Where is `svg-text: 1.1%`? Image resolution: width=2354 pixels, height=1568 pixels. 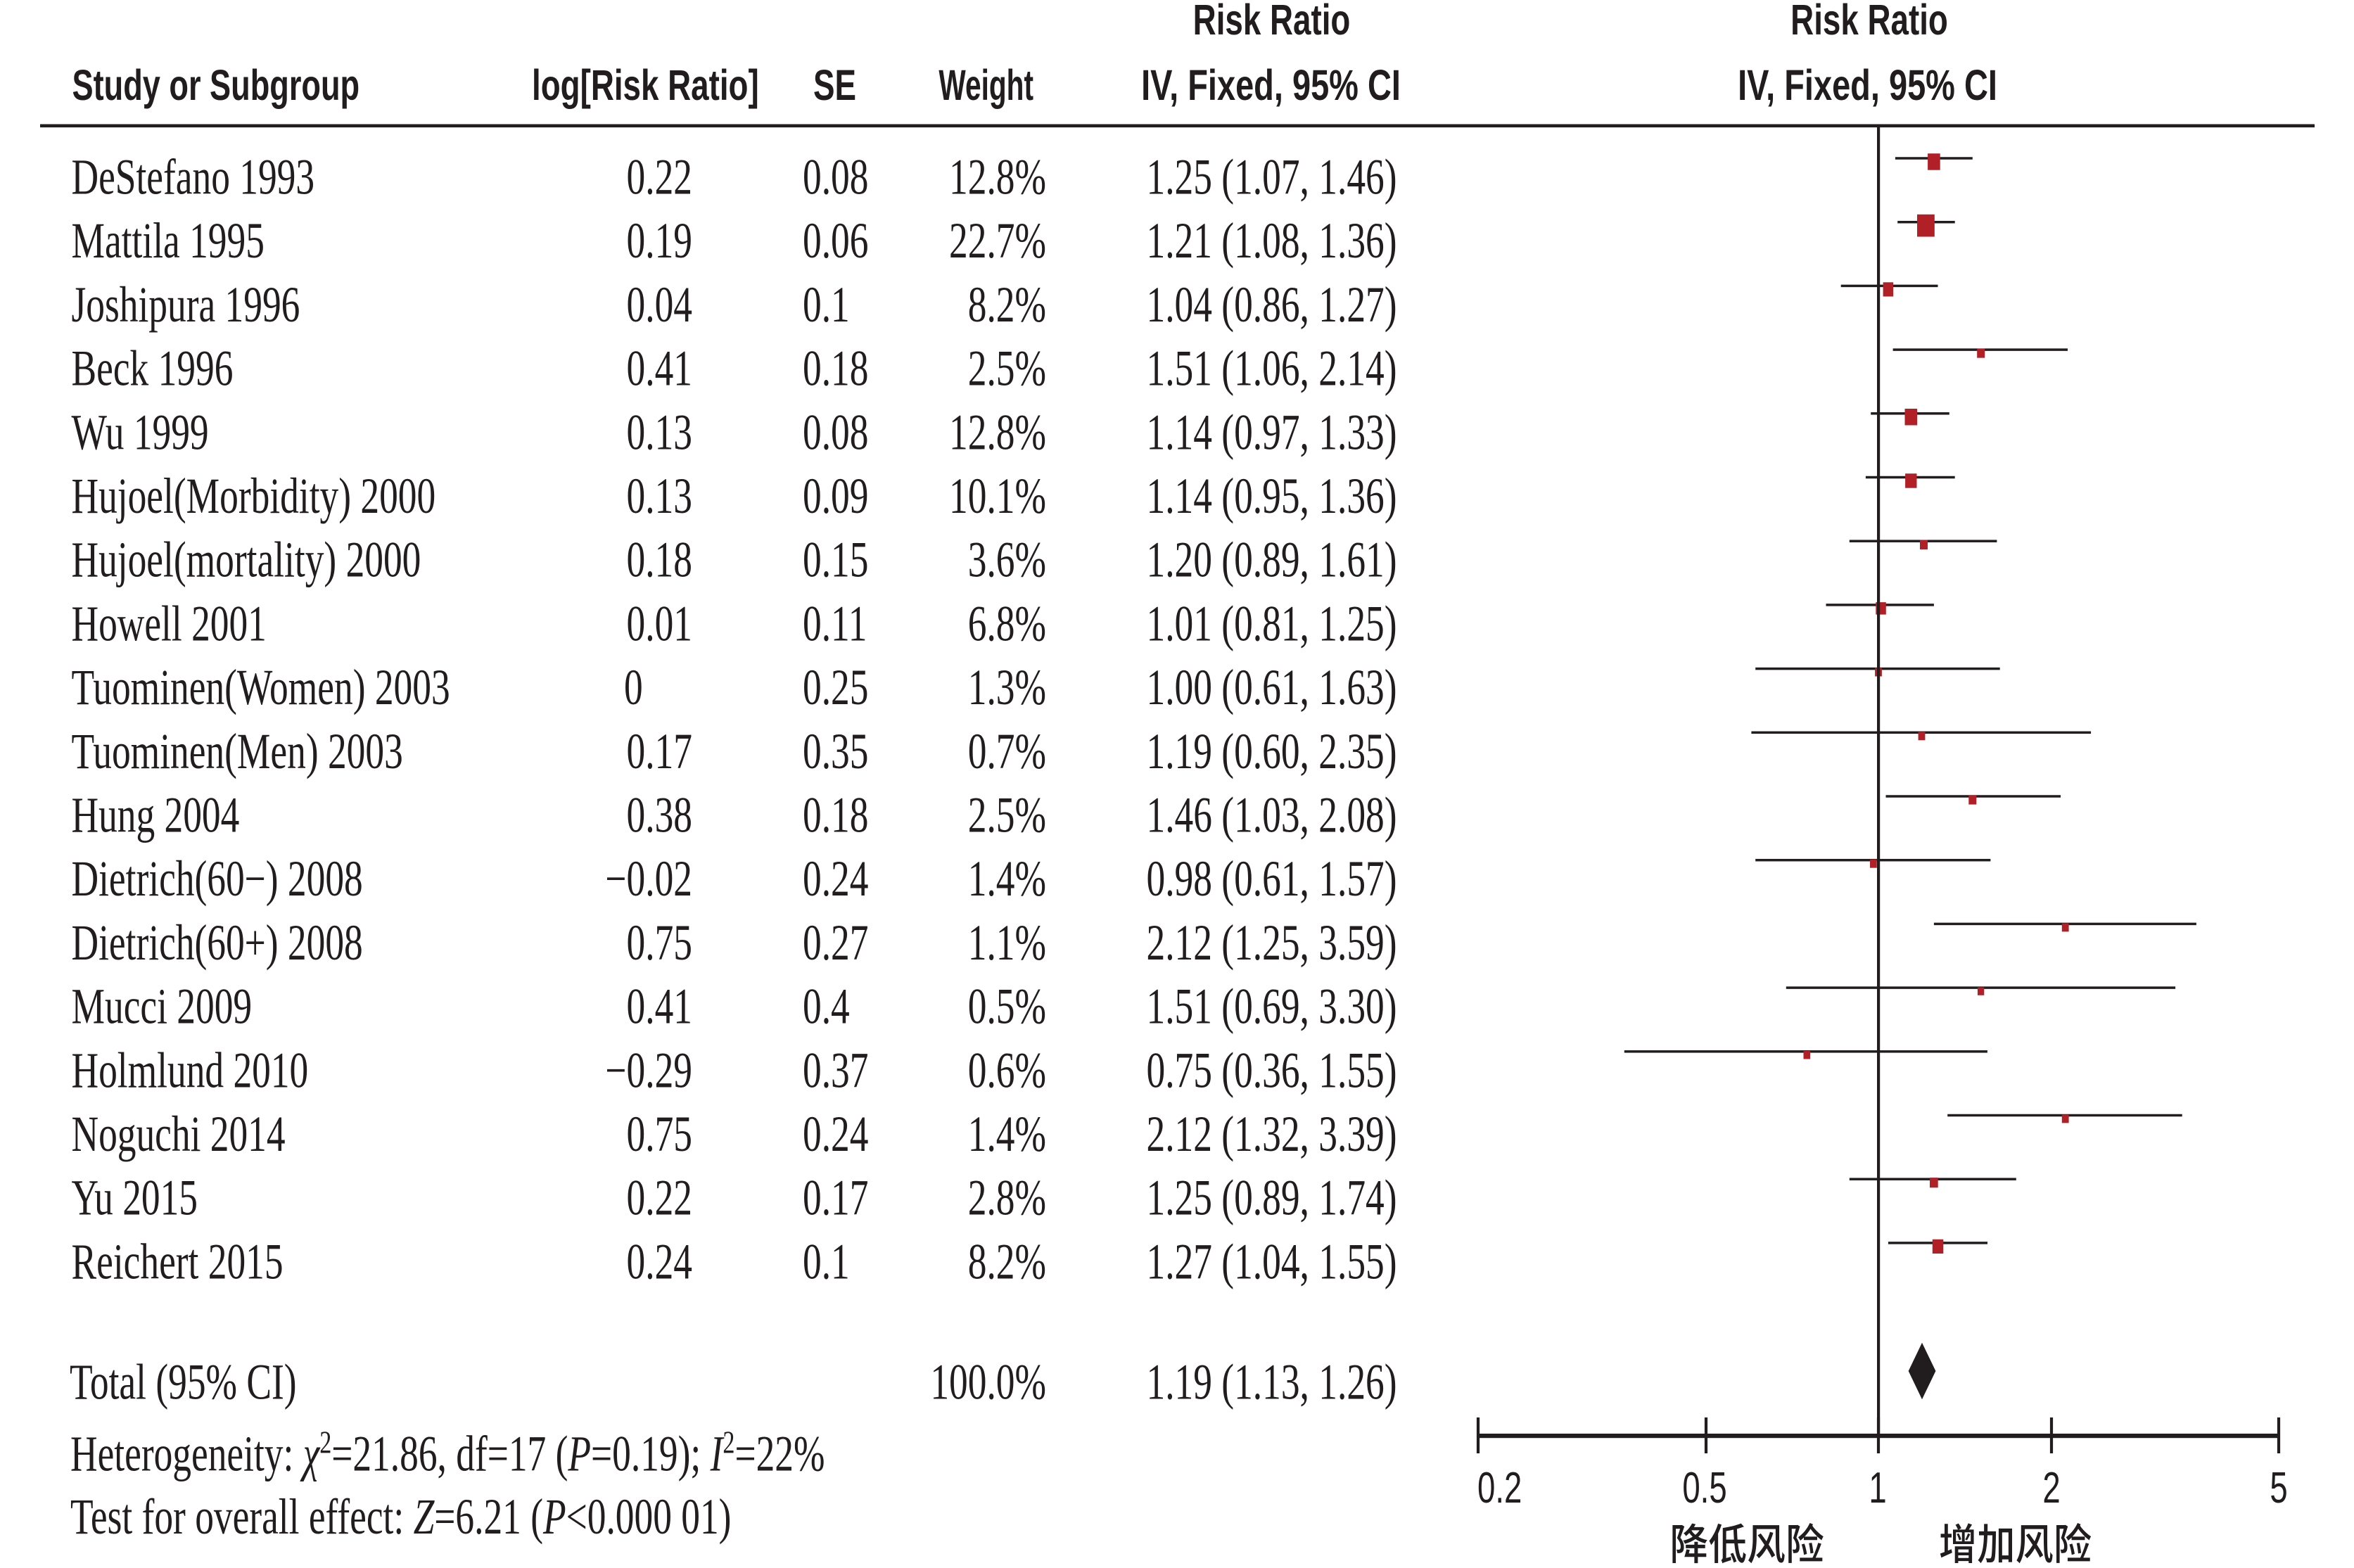
svg-text: 1.1% is located at coordinates (1007, 943).